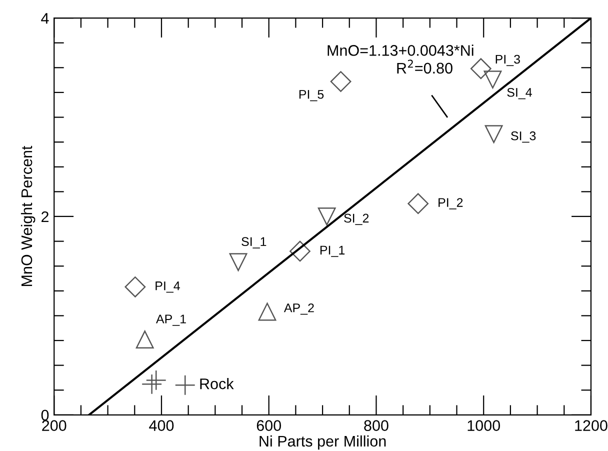  What do you see at coordinates (45, 18) in the screenshot?
I see `y-tick-label: 4` at bounding box center [45, 18].